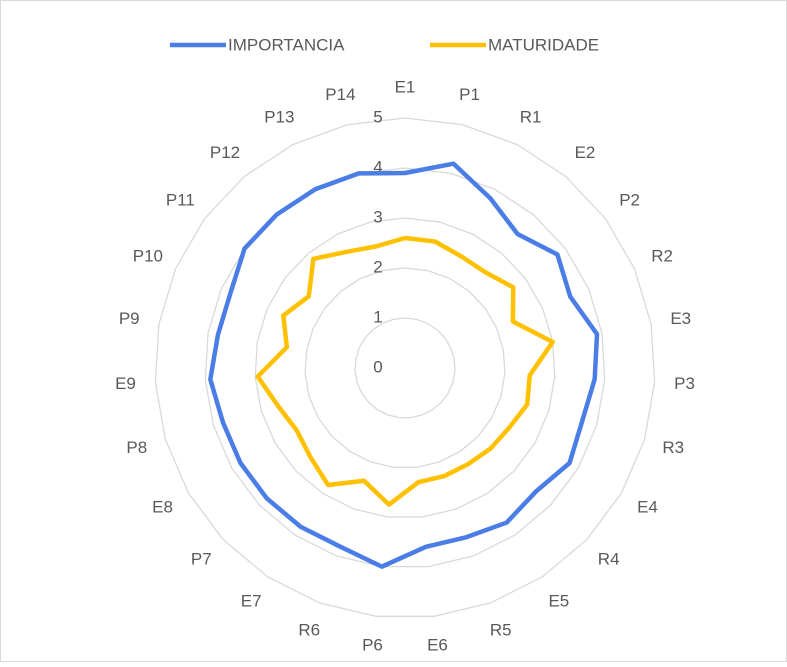 This screenshot has height=667, width=787. Describe the element at coordinates (180, 199) in the screenshot. I see `category-label: P11` at that location.